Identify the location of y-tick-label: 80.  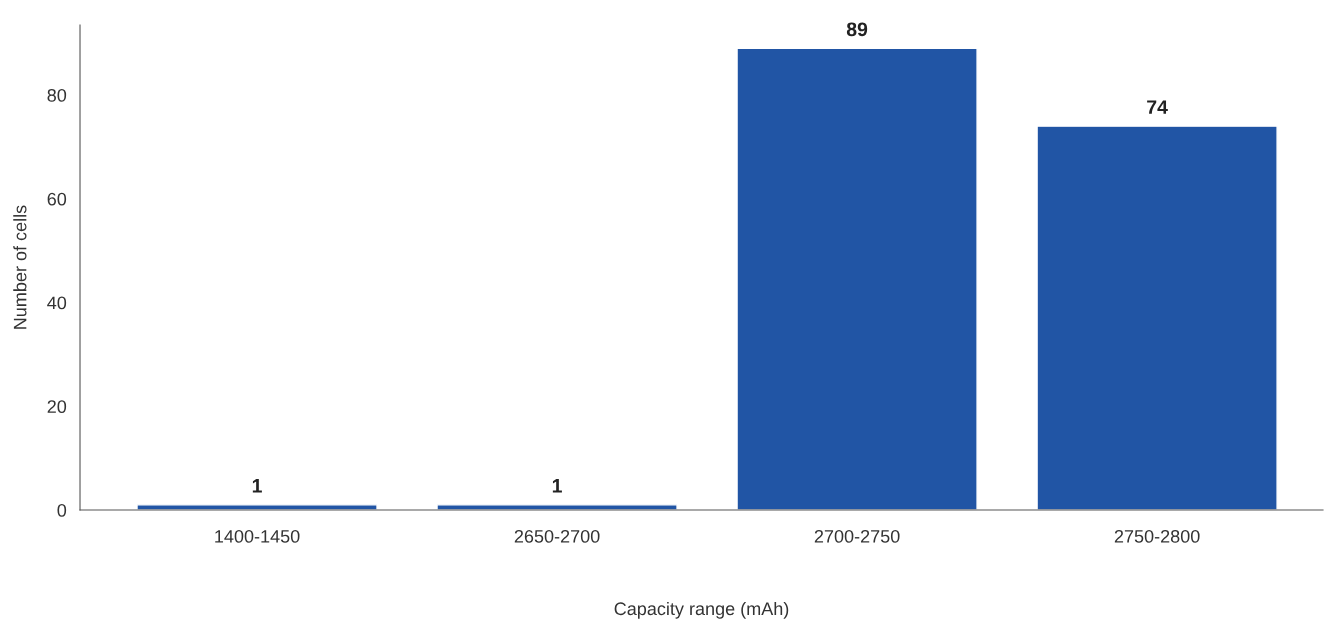
(57, 95).